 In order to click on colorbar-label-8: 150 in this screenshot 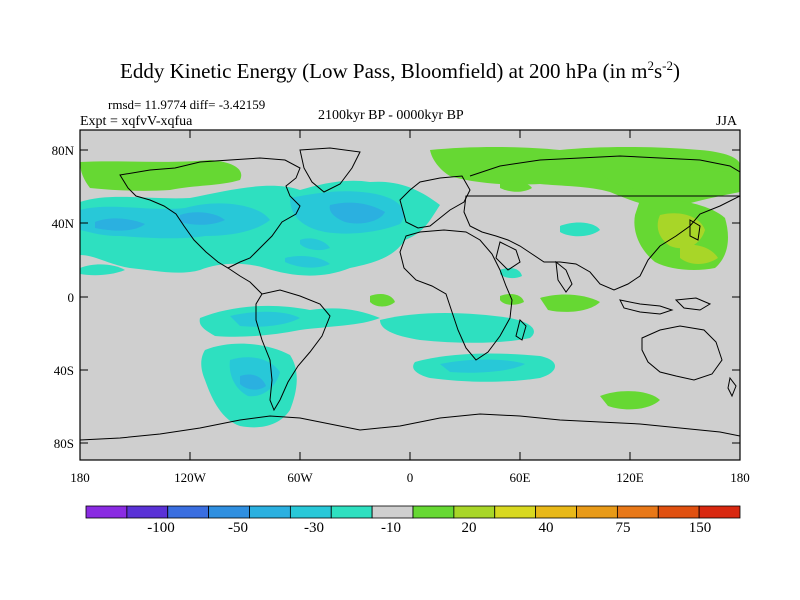, I will do `click(700, 528)`.